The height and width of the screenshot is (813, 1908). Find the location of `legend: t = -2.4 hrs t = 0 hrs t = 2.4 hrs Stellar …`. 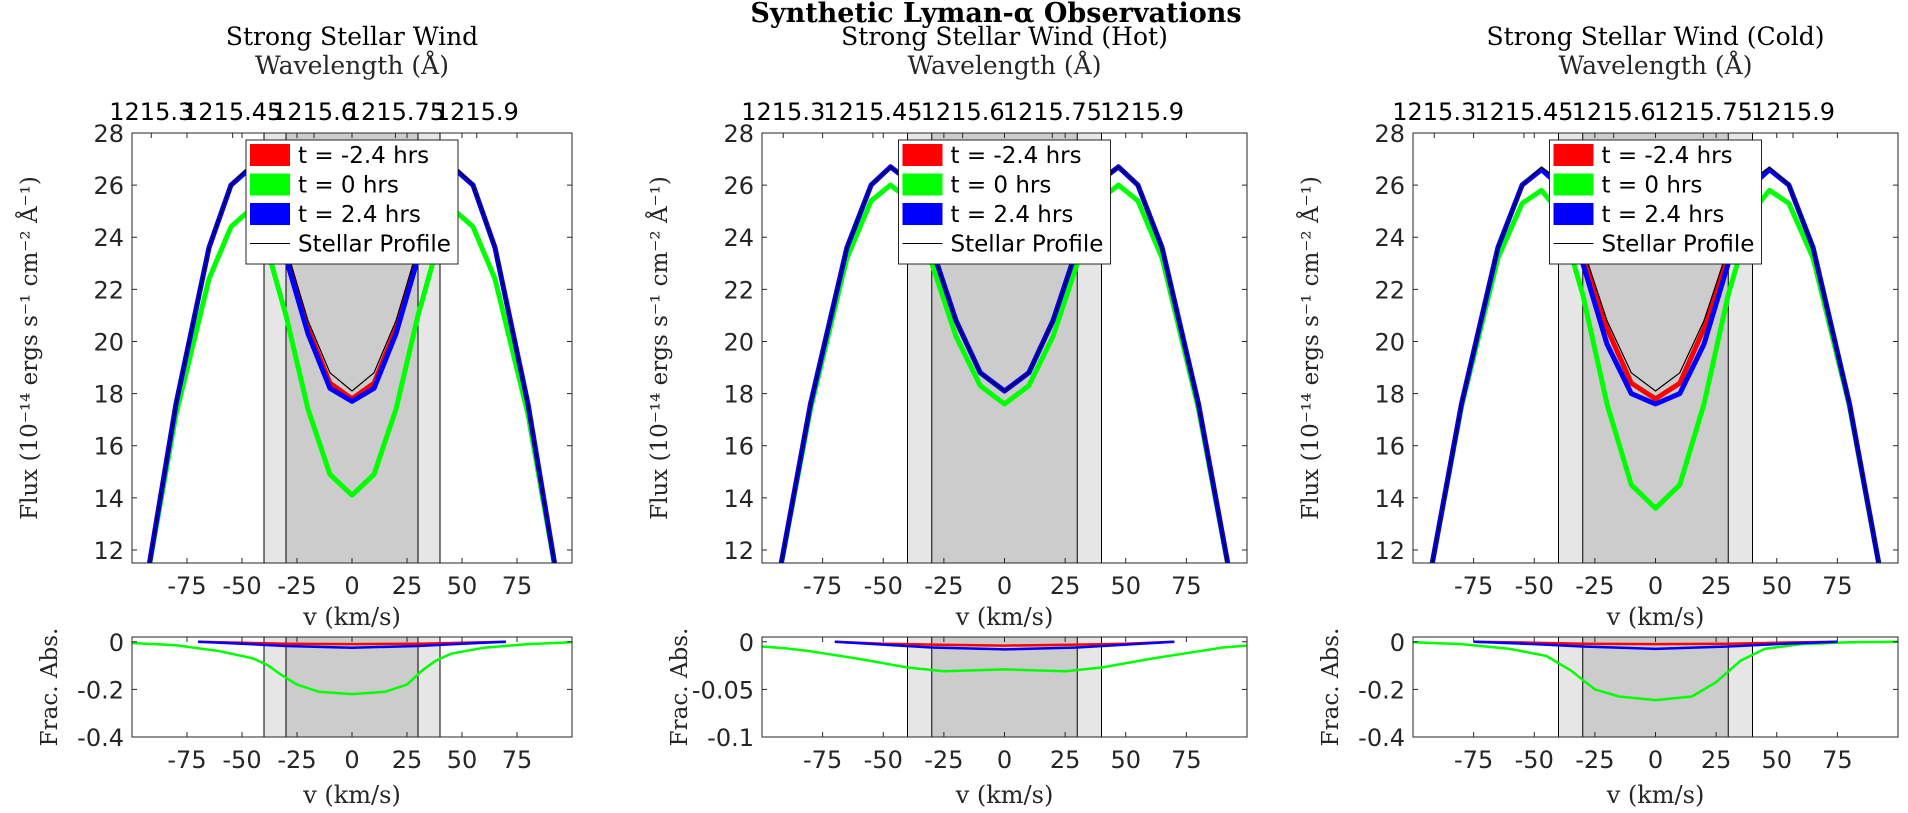

legend: t = -2.4 hrs t = 0 hrs t = 2.4 hrs Stellar … is located at coordinates (1004, 202).